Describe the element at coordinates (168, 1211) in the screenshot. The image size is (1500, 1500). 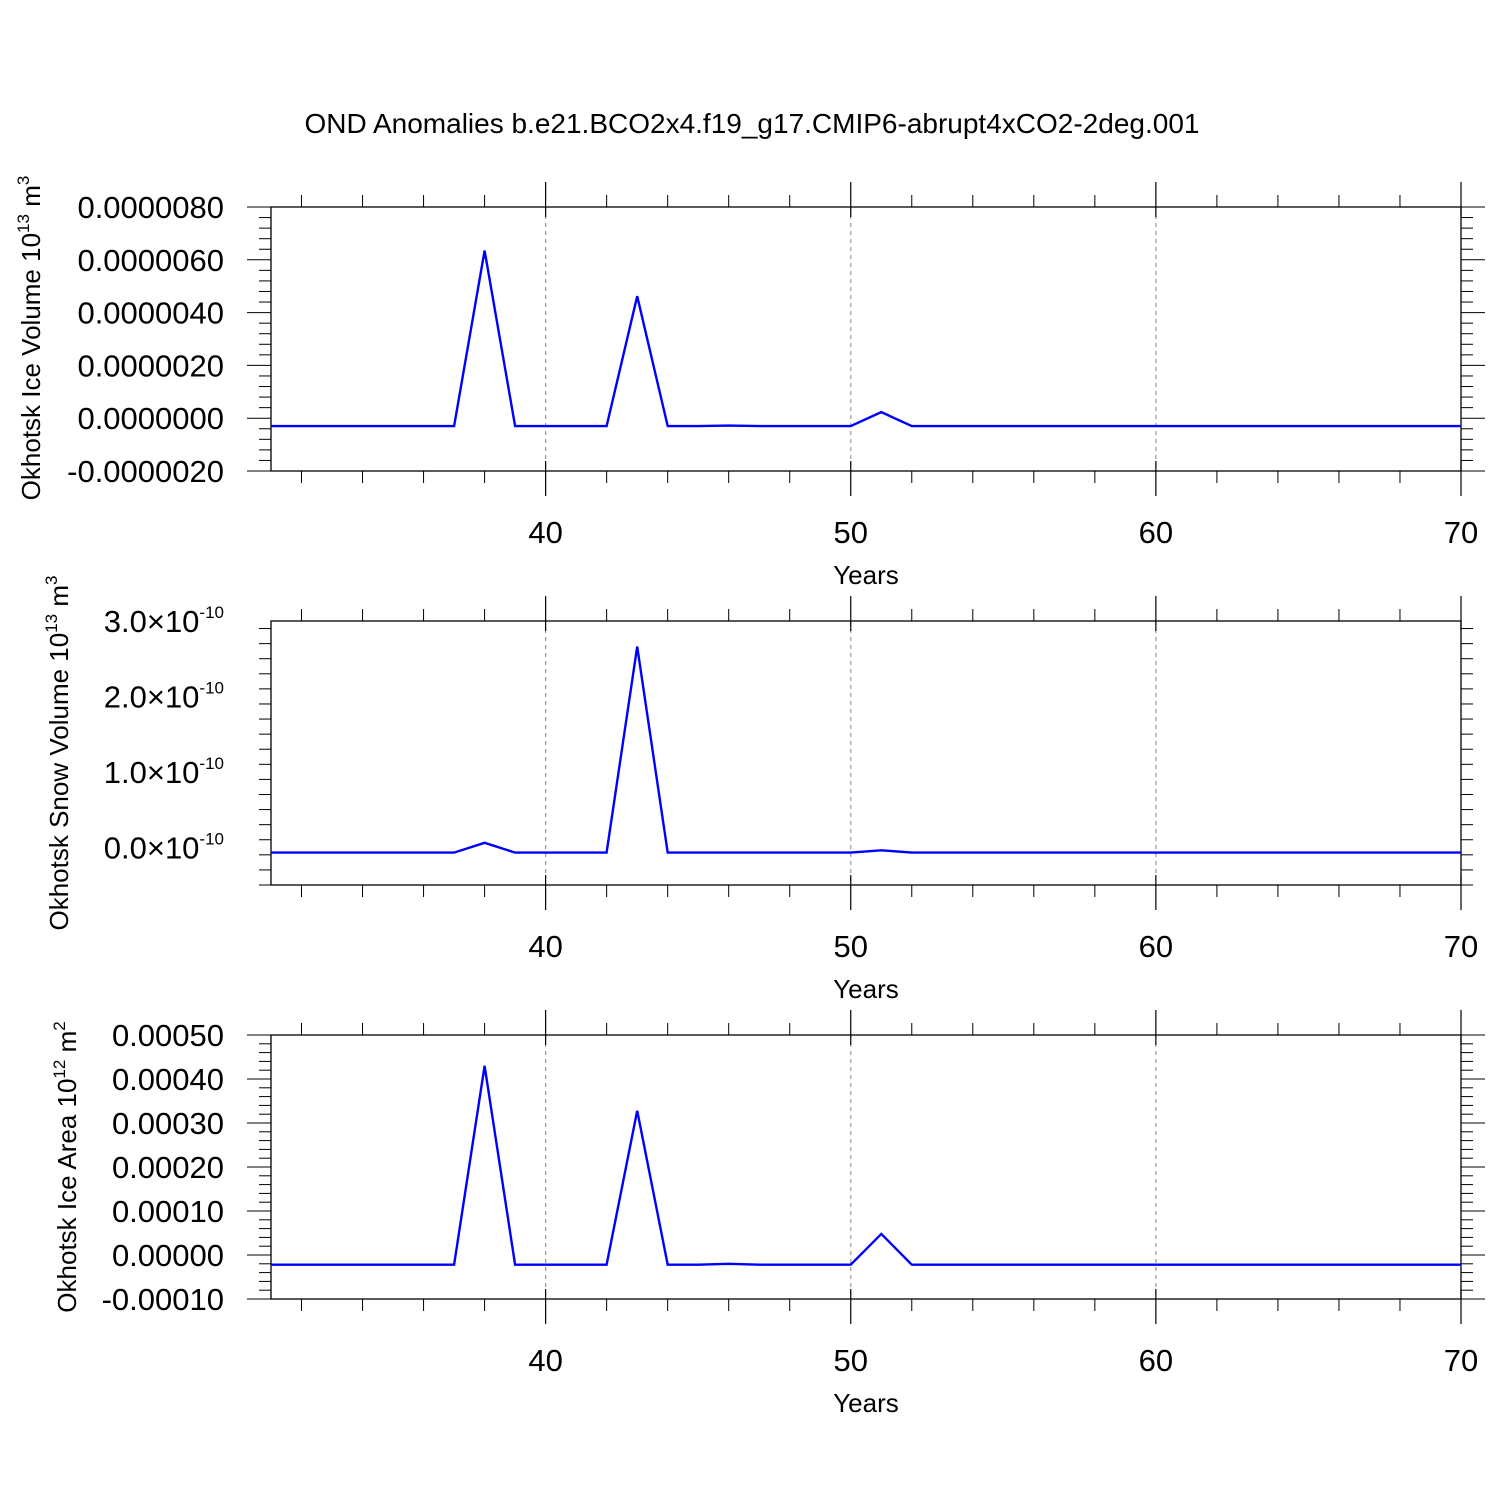
I see `y-tick-label: 0.00010` at that location.